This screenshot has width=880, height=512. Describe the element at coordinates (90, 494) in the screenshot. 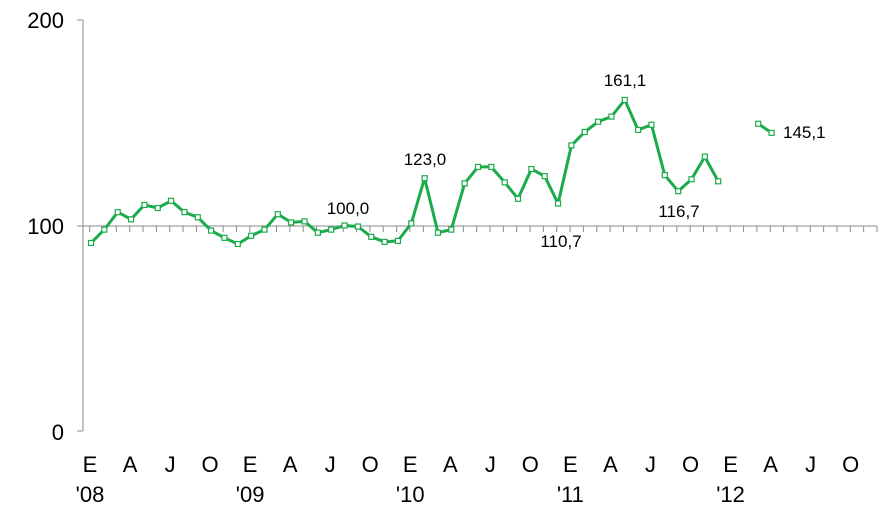

I see `x-year-label: '08` at that location.